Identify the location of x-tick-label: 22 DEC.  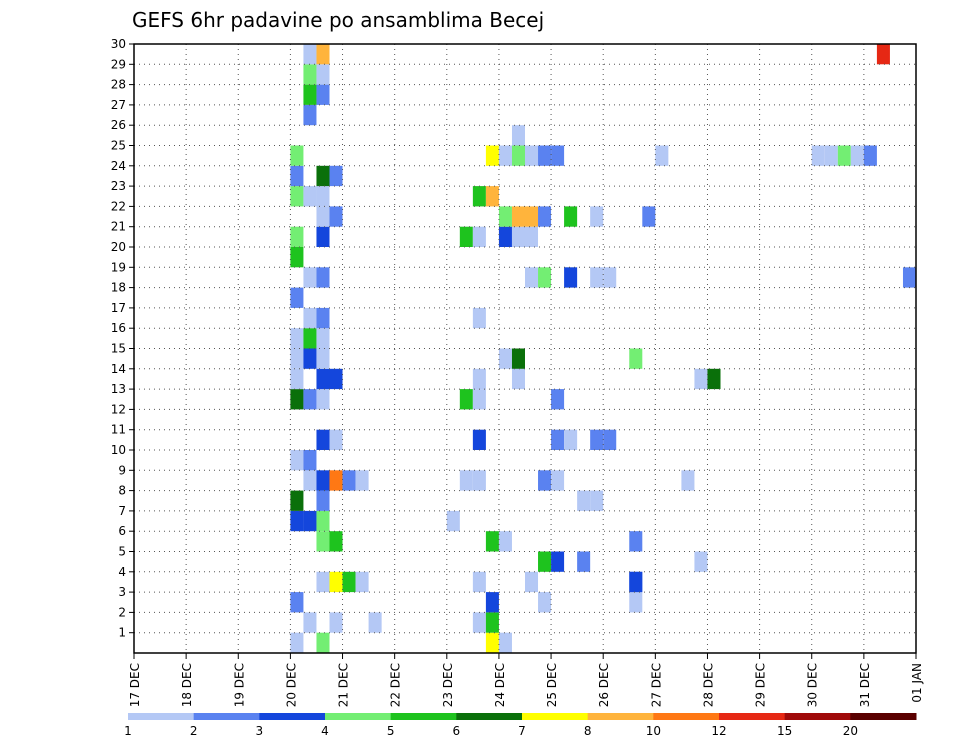
(396, 685).